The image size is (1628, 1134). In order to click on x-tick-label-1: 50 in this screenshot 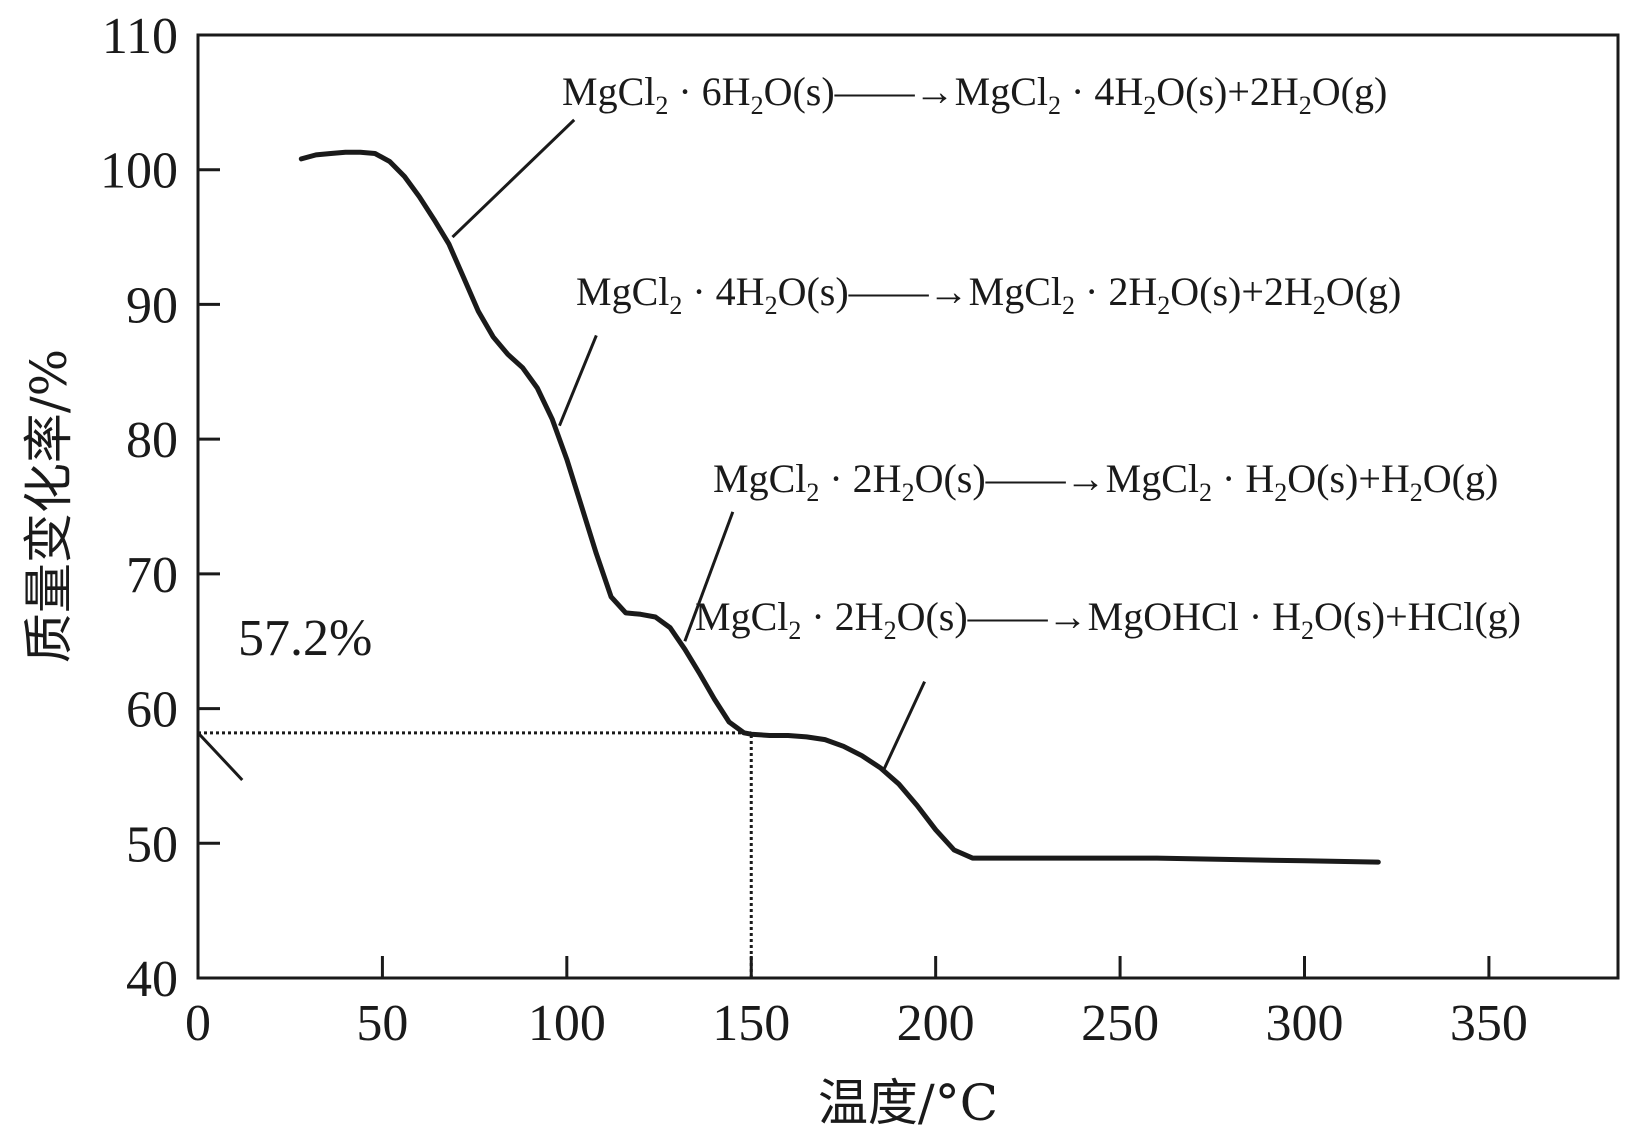, I will do `click(382, 1023)`.